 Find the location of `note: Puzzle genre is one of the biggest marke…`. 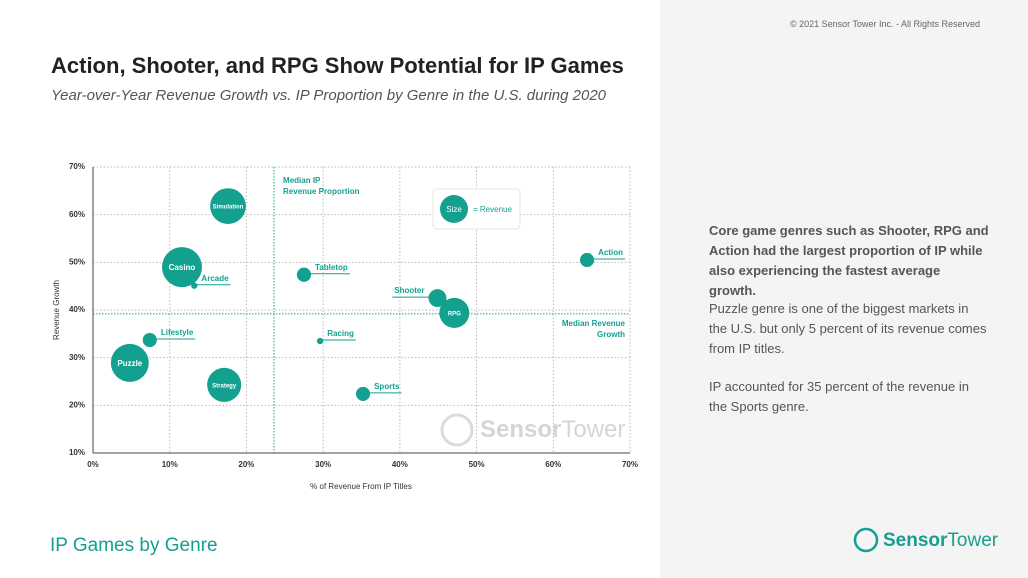

note: Puzzle genre is one of the biggest marke… is located at coordinates (848, 328).